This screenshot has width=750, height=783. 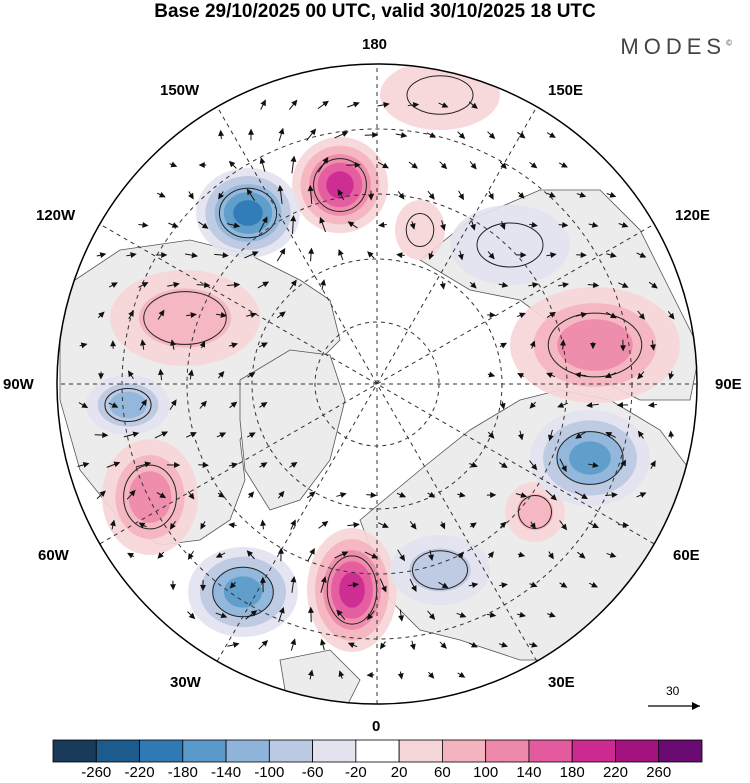 I want to click on colorbar-tick-label: -220, so click(x=139, y=772).